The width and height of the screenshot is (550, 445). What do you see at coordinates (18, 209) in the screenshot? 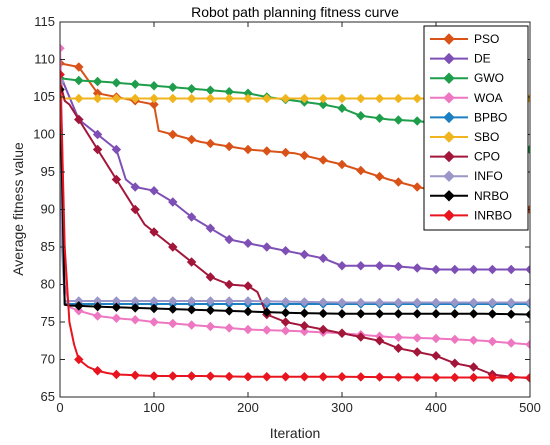
I see `y-axis-title: Average fitness value` at bounding box center [18, 209].